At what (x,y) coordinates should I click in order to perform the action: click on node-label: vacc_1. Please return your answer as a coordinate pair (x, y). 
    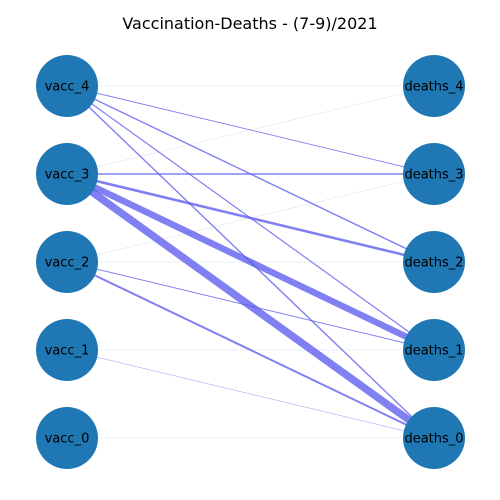
    Looking at the image, I should click on (67, 351).